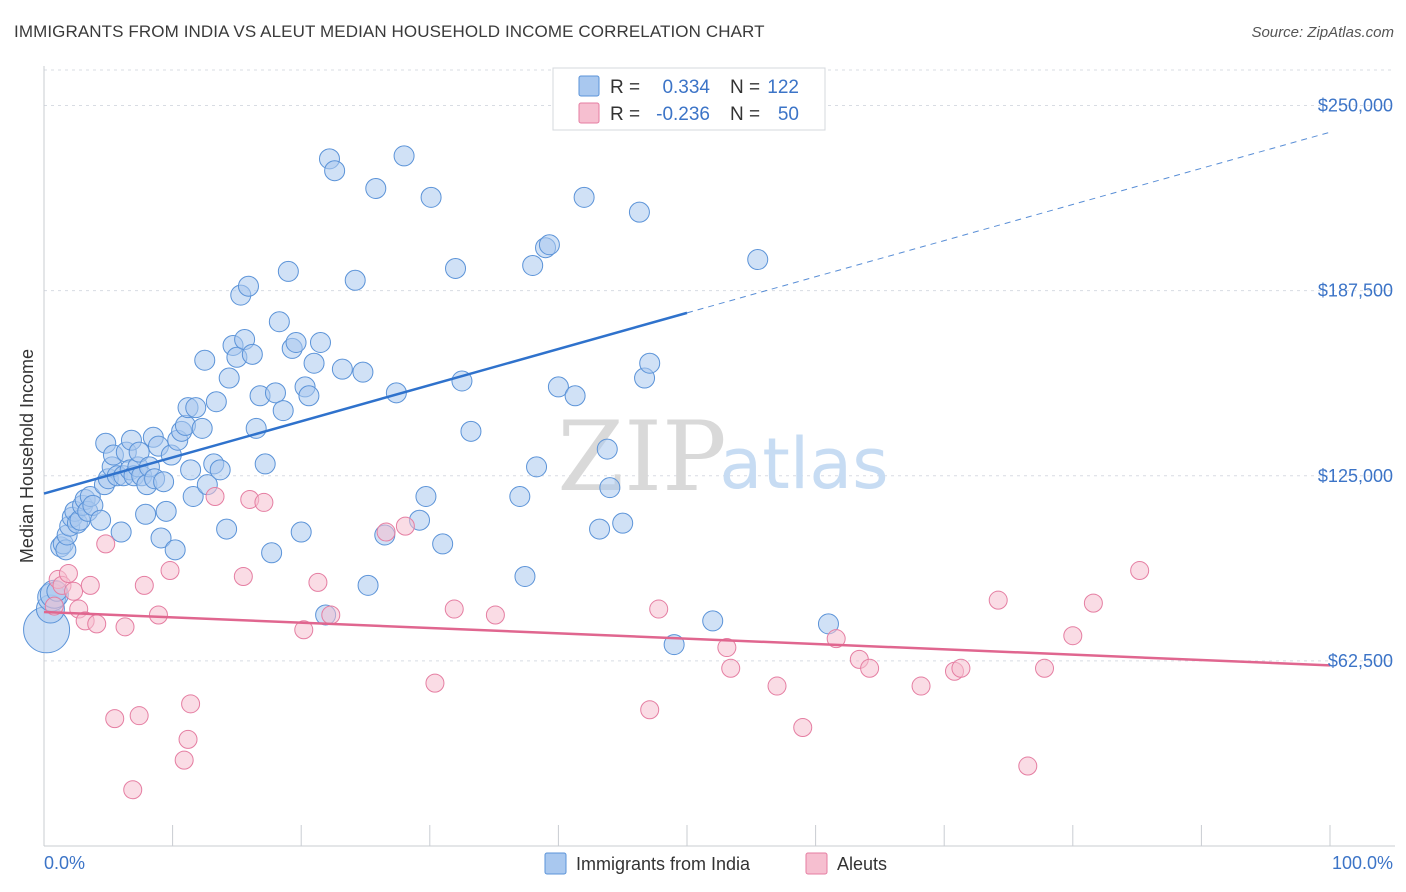 The width and height of the screenshot is (1406, 892). I want to click on y-tick-label: $62,500, so click(1360, 661).